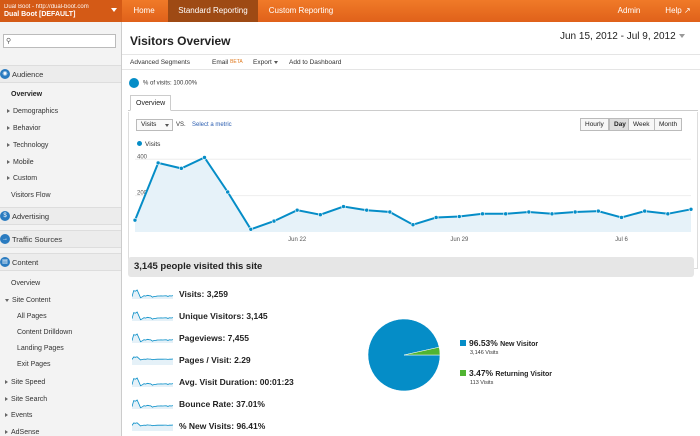  Describe the element at coordinates (60, 74) in the screenshot. I see `sidebar-section-audience: ◉ Audience` at that location.